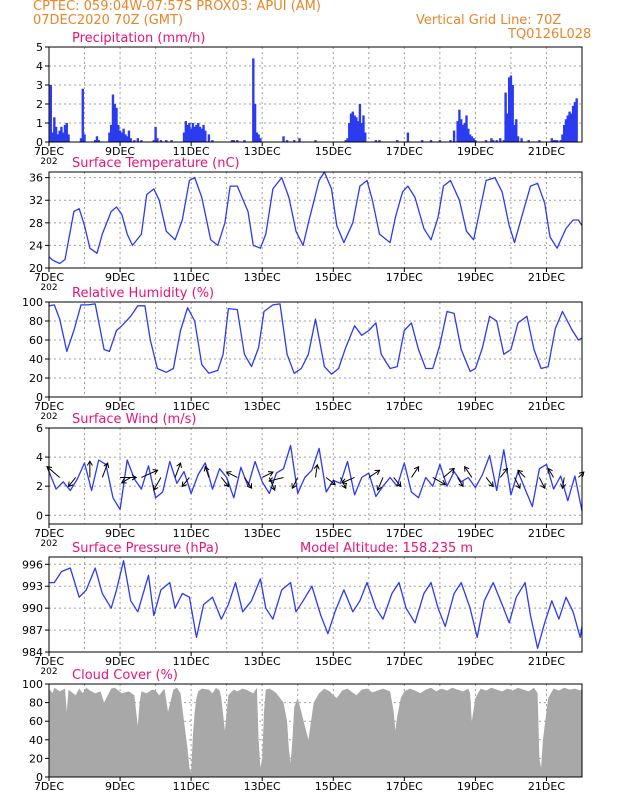 This screenshot has width=618, height=800. What do you see at coordinates (32, 302) in the screenshot?
I see `y-tick-label: 100` at bounding box center [32, 302].